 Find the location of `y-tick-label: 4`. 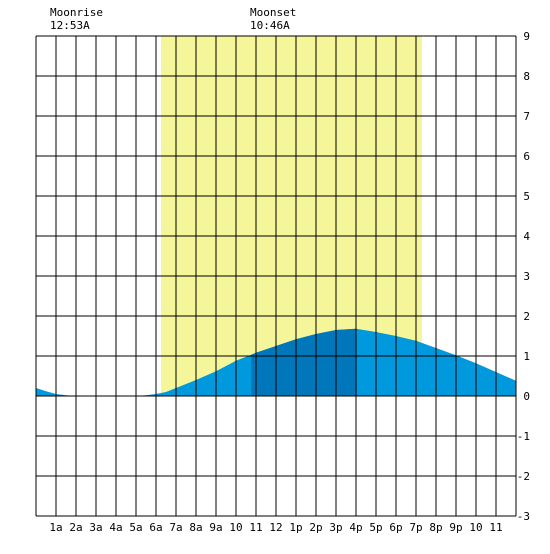

y-tick-label: 4 is located at coordinates (526, 236).